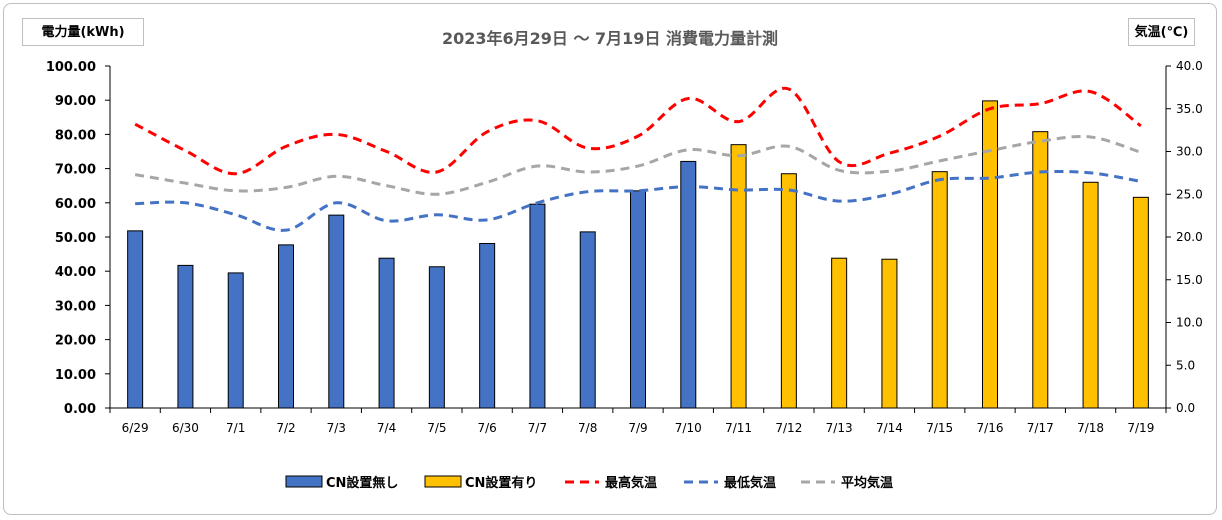 The height and width of the screenshot is (520, 1222). Describe the element at coordinates (1189, 323) in the screenshot. I see `right-tick-label: 10.0` at that location.